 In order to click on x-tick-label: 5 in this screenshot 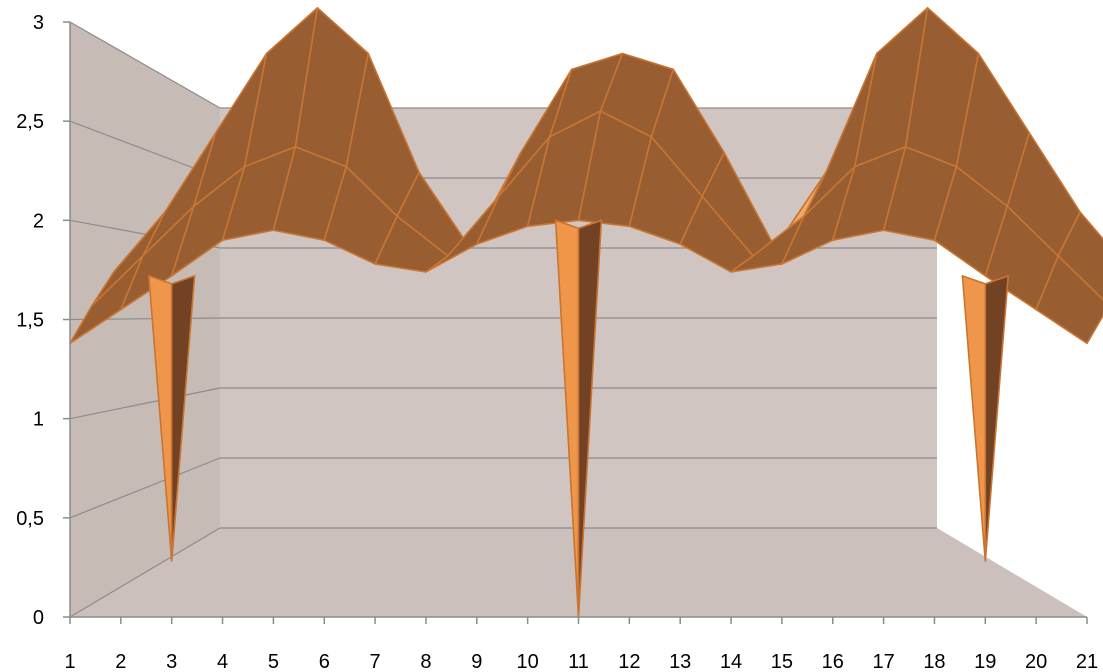, I will do `click(273, 661)`.